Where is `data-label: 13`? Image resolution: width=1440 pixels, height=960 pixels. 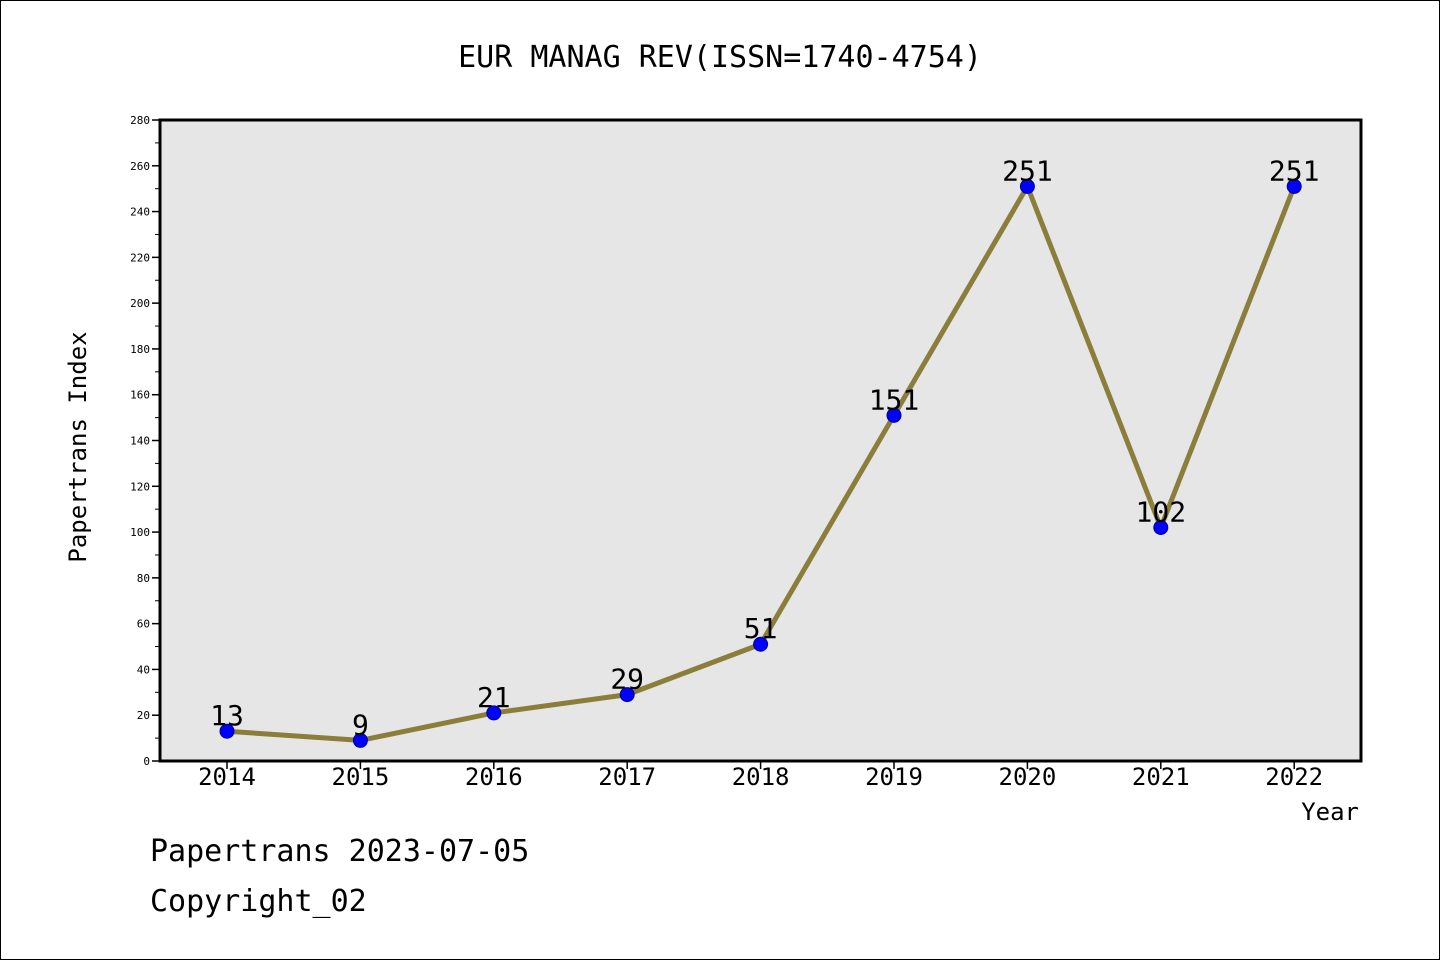
data-label: 13 is located at coordinates (227, 715).